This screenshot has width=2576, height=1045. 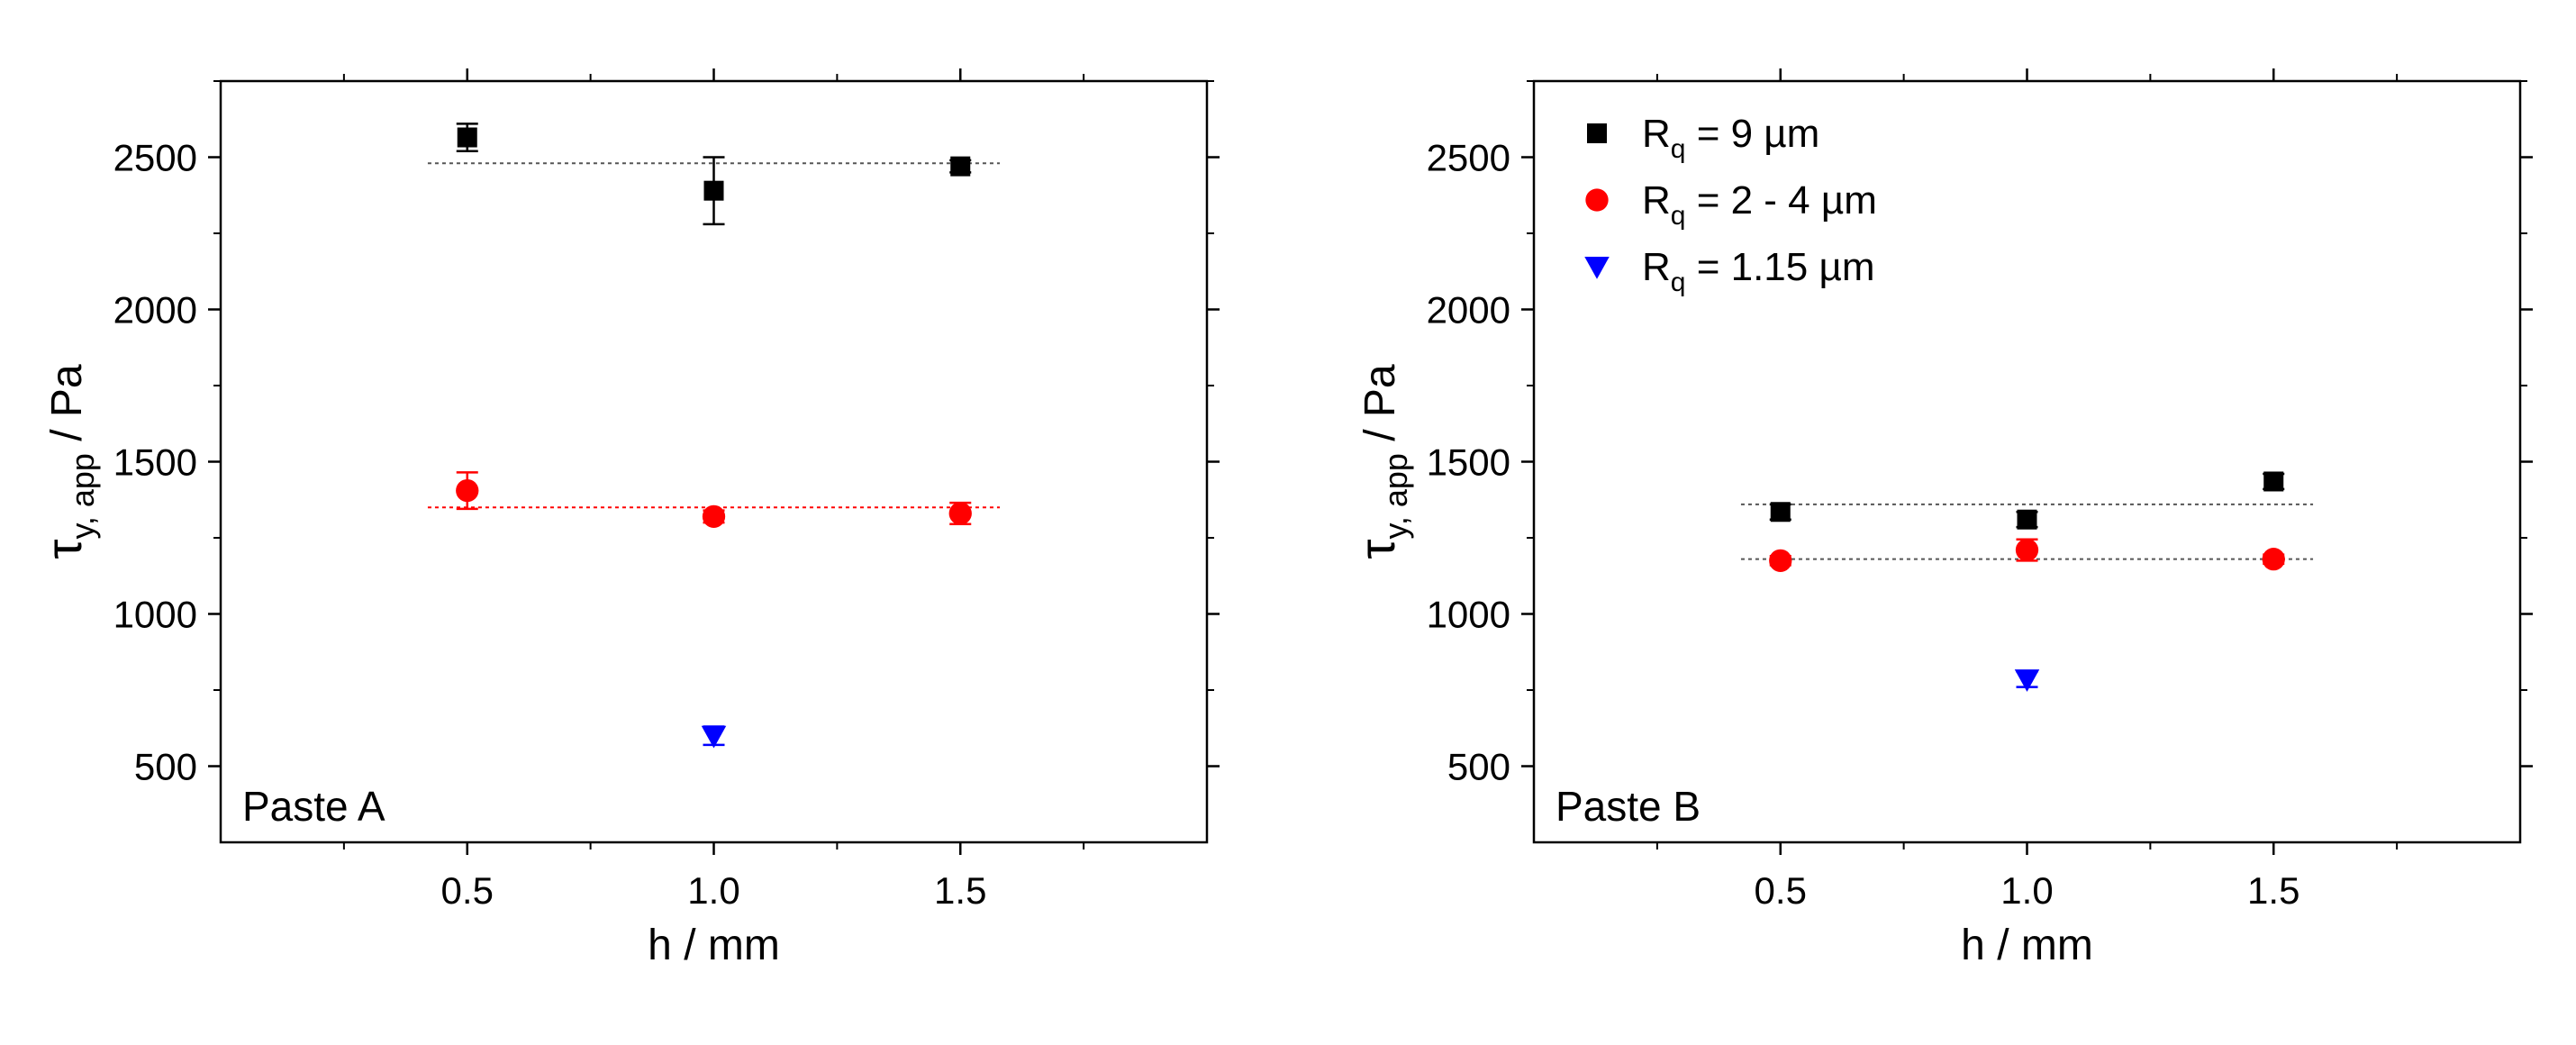 I want to click on legend-label-value: = 1.15 µm, so click(x=1779, y=267).